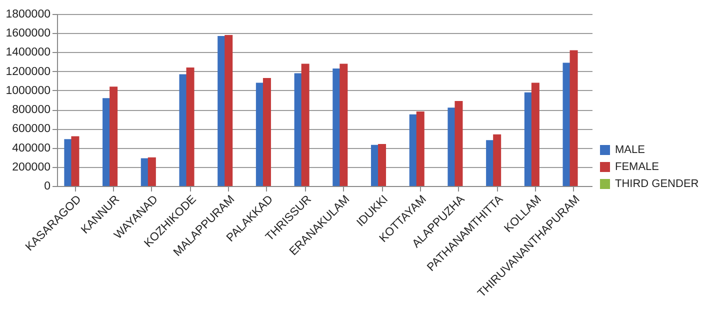  Describe the element at coordinates (31, 148) in the screenshot. I see `y-tick-label: 400000` at that location.